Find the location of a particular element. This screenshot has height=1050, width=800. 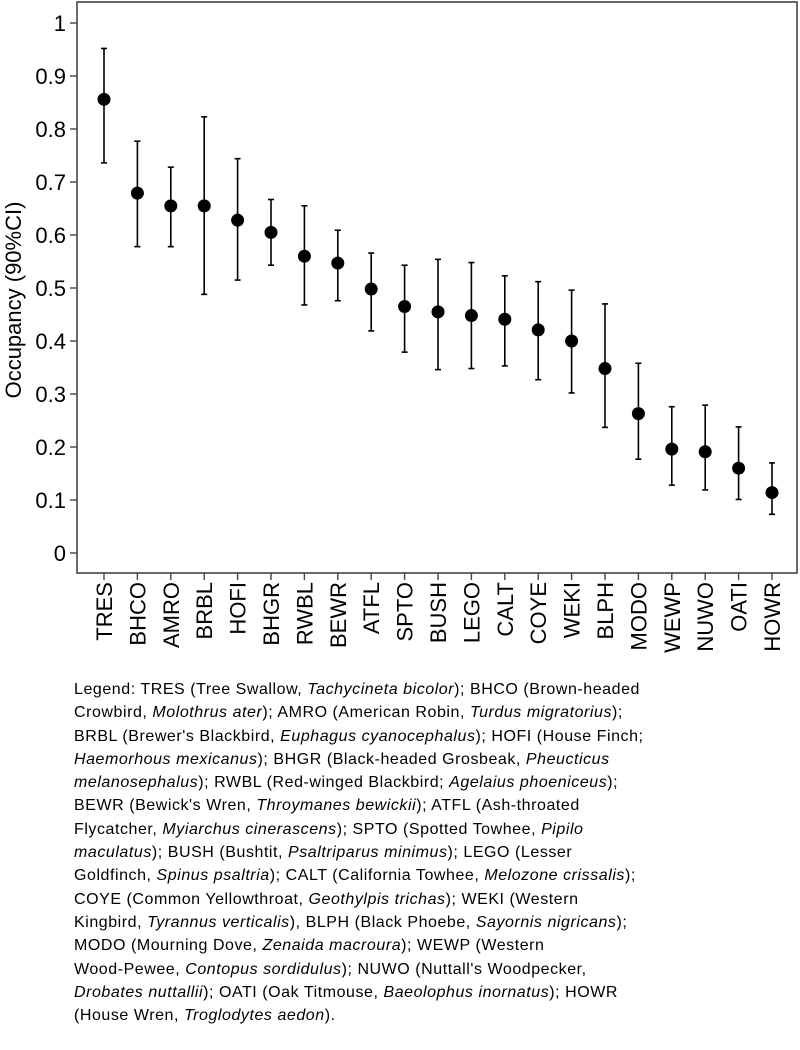

data-point-oati is located at coordinates (739, 468).